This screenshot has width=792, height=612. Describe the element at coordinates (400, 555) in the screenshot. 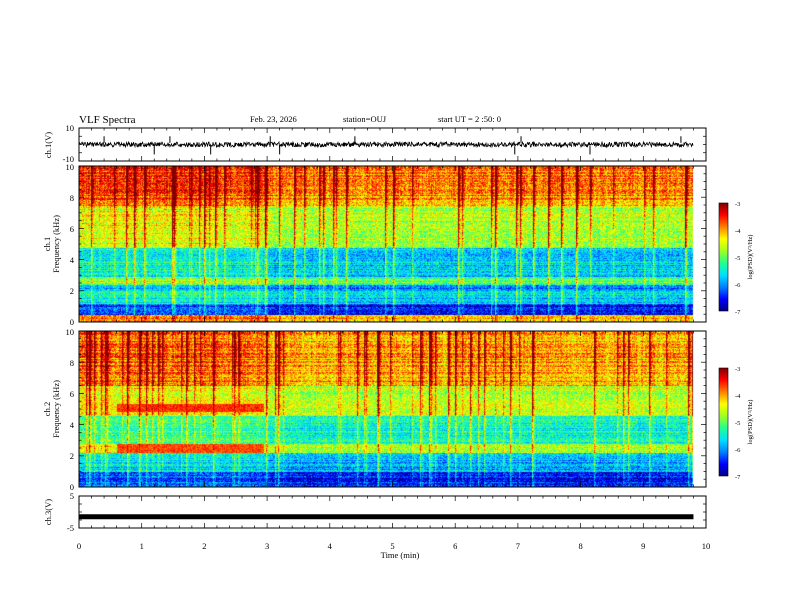

I see `x-axis-label: Time (min)` at that location.